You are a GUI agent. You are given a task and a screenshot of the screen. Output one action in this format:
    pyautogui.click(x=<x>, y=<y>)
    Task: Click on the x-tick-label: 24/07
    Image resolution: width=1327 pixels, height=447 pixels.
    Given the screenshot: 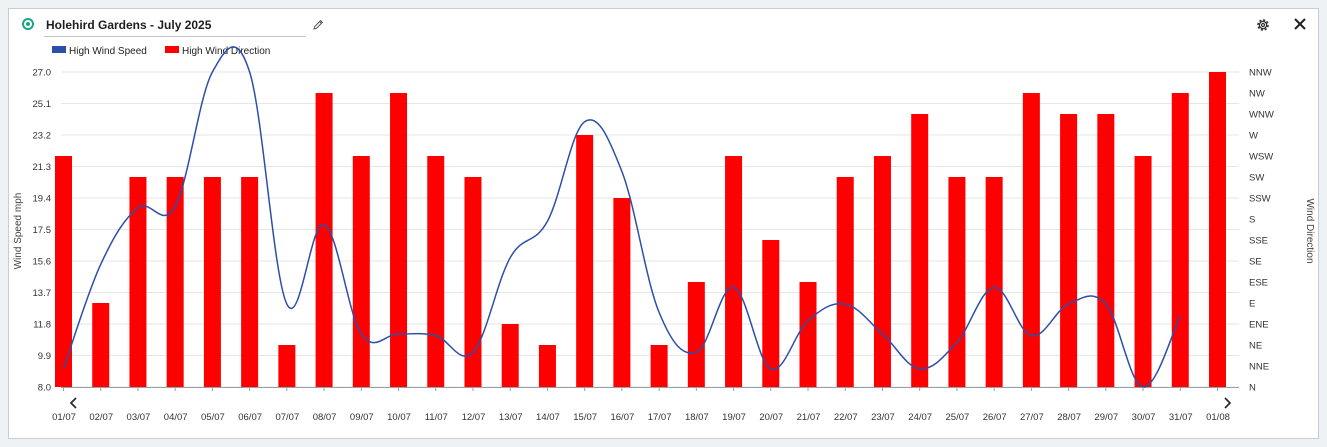 What is the action you would take?
    pyautogui.click(x=920, y=417)
    